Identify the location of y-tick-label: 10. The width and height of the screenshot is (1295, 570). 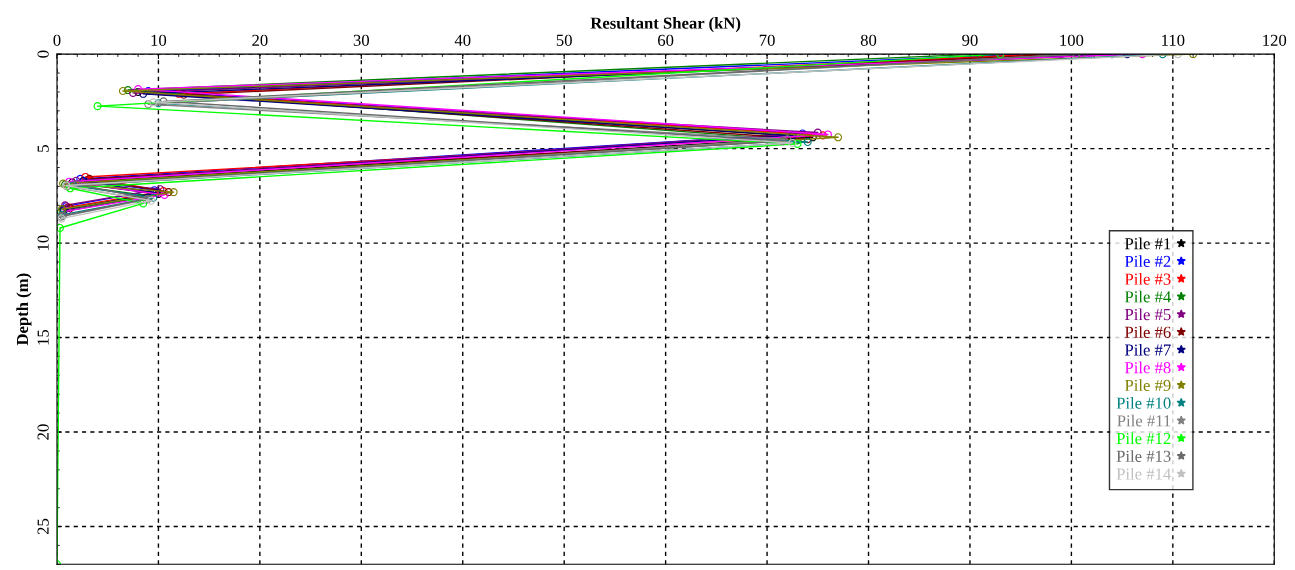
(43, 242).